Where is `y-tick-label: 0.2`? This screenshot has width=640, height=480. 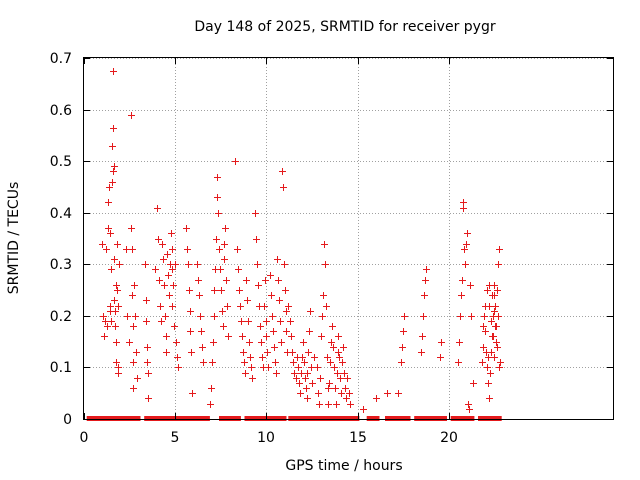
y-tick-label: 0.2 is located at coordinates (61, 317).